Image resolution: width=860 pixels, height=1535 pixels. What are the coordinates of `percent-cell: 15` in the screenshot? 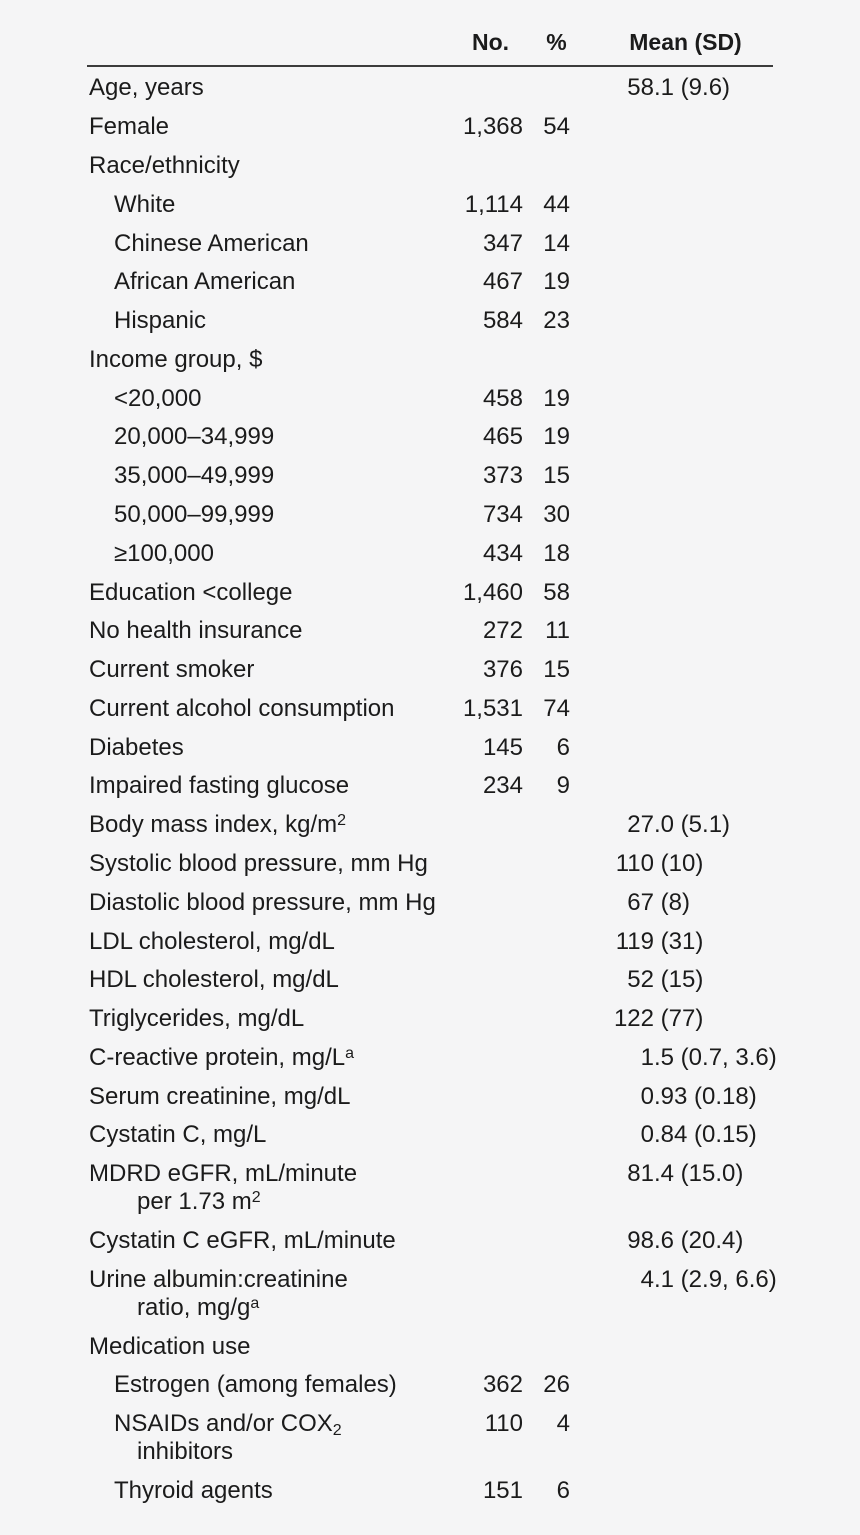 It's located at (556, 476).